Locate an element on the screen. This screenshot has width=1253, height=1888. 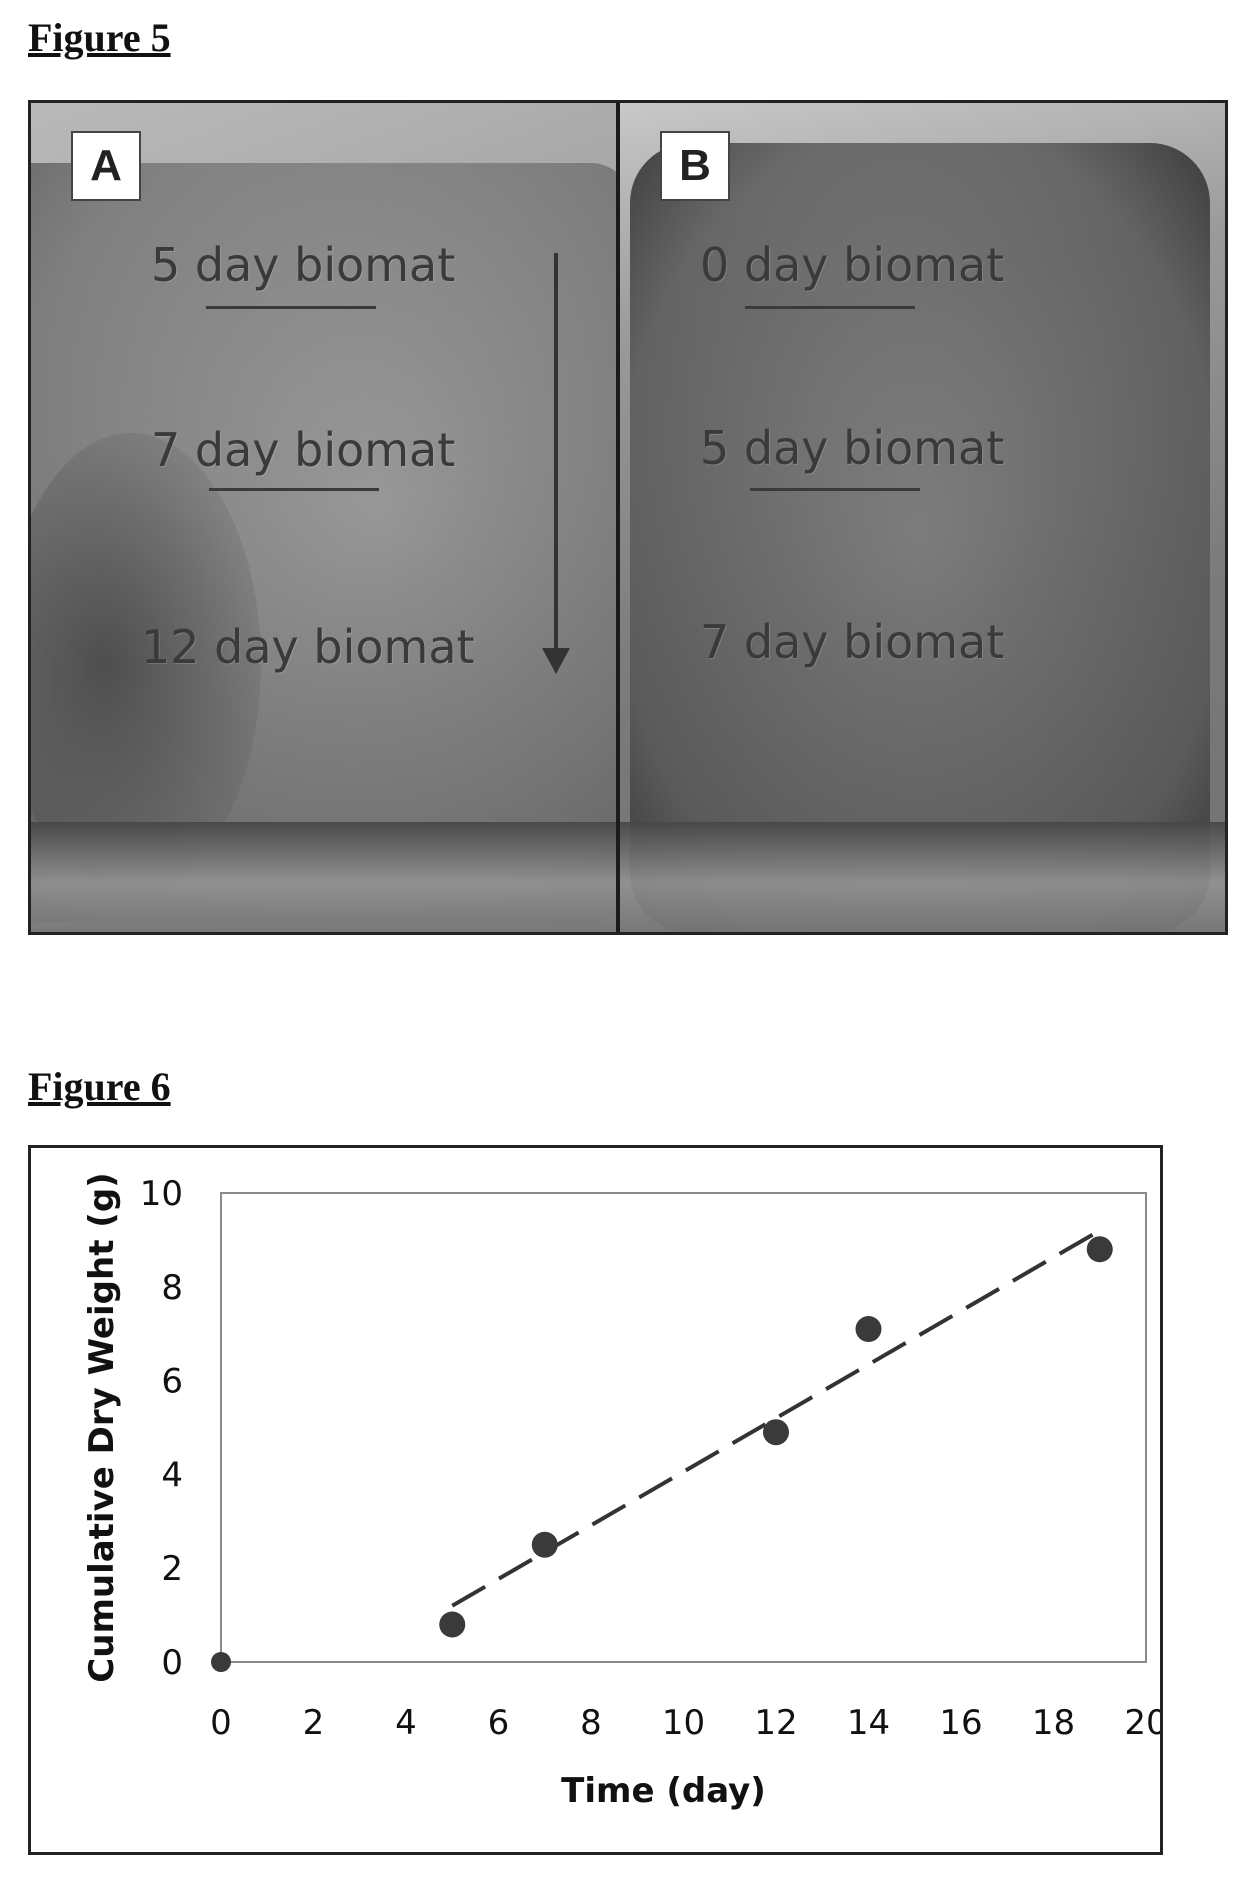
x-axis-title: Time (day) is located at coordinates (663, 1791).